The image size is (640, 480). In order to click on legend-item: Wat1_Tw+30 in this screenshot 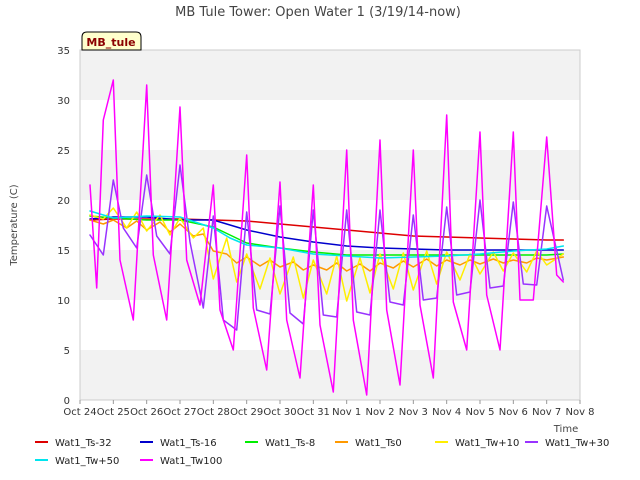, I will do `click(567, 443)`.